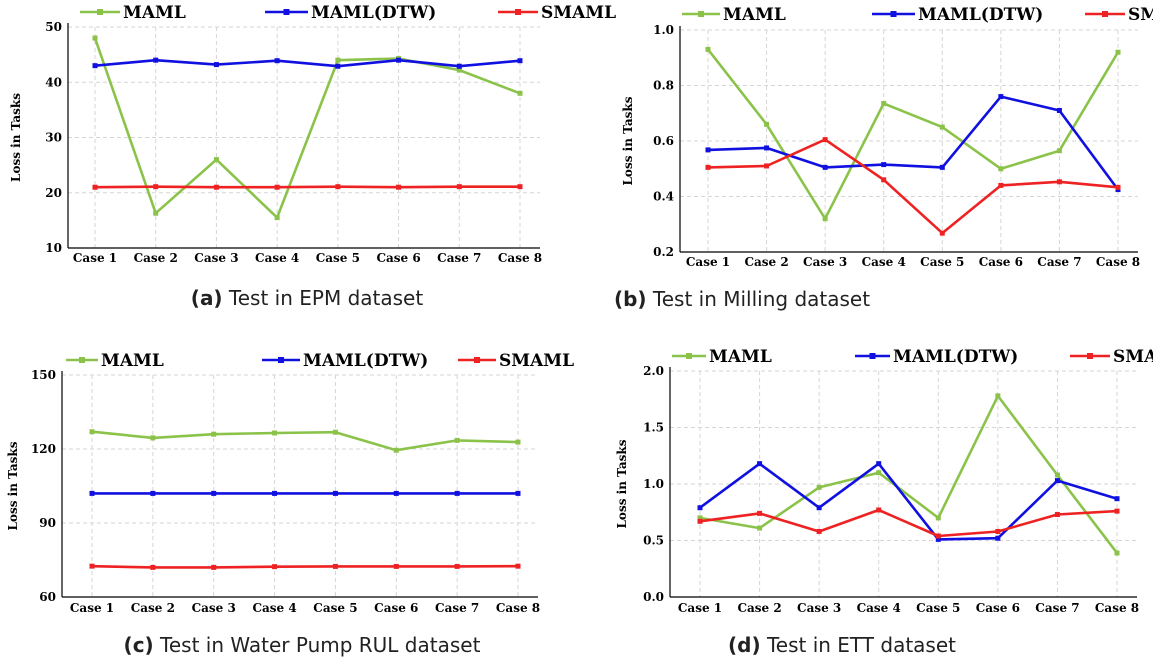  Describe the element at coordinates (653, 541) in the screenshot. I see `y-tick-label: 0.5` at that location.